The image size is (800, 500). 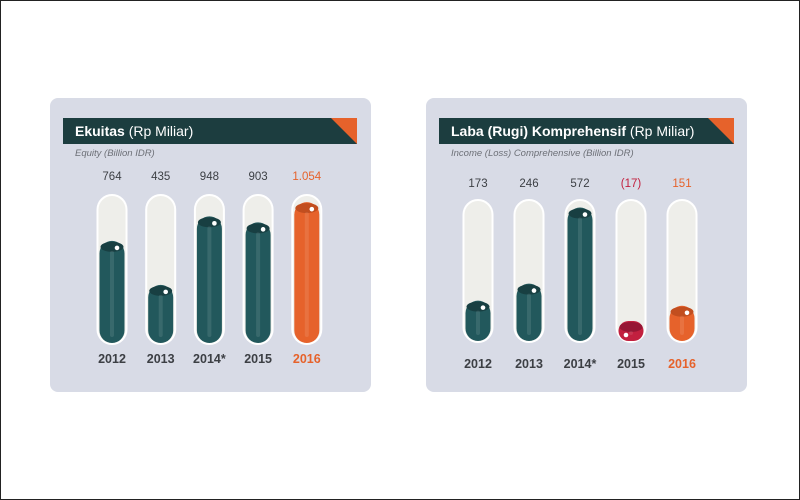 I want to click on value-label: 173, so click(x=477, y=184).